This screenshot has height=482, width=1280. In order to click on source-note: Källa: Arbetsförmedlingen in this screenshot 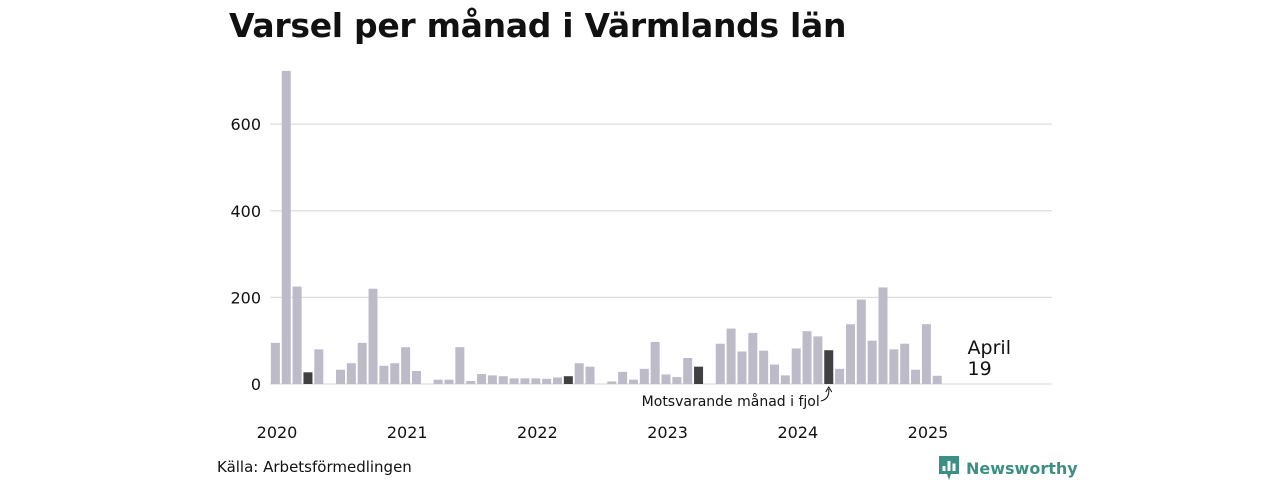, I will do `click(314, 467)`.